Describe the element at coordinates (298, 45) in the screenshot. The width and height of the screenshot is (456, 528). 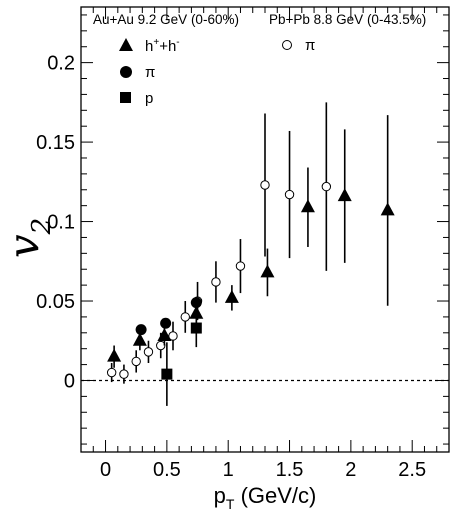
I see `legend-entry-pi-pb-pb: π` at that location.